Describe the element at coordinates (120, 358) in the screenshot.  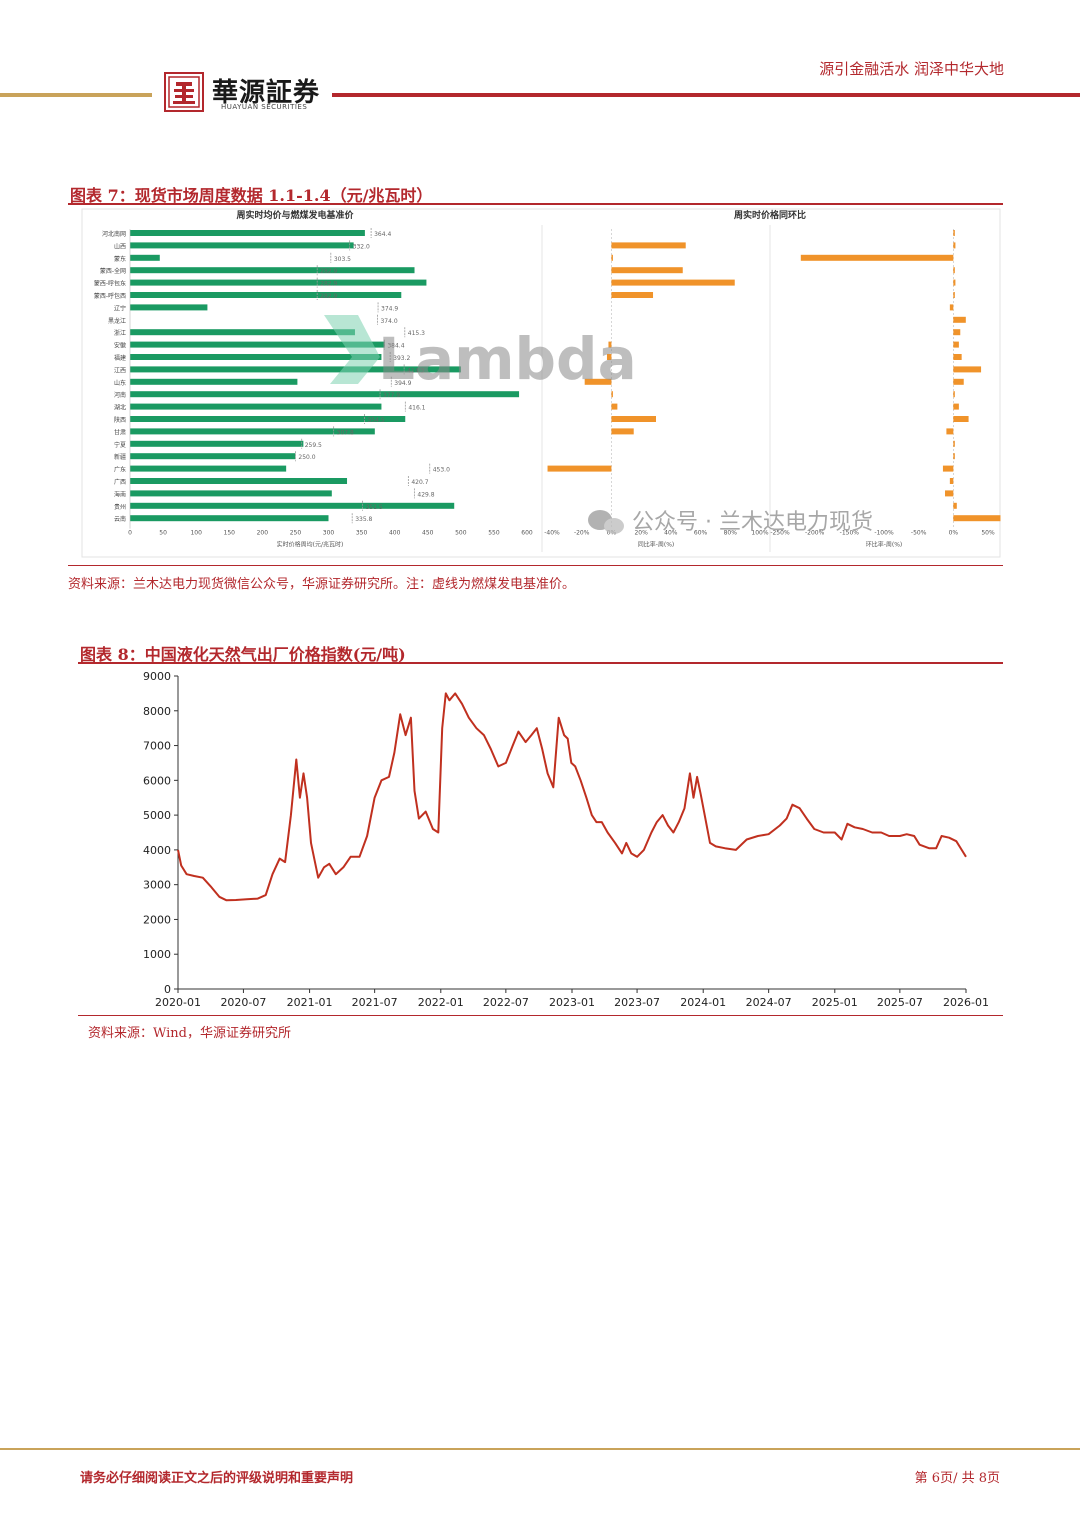
I see `fig7-category-label: 福建` at that location.